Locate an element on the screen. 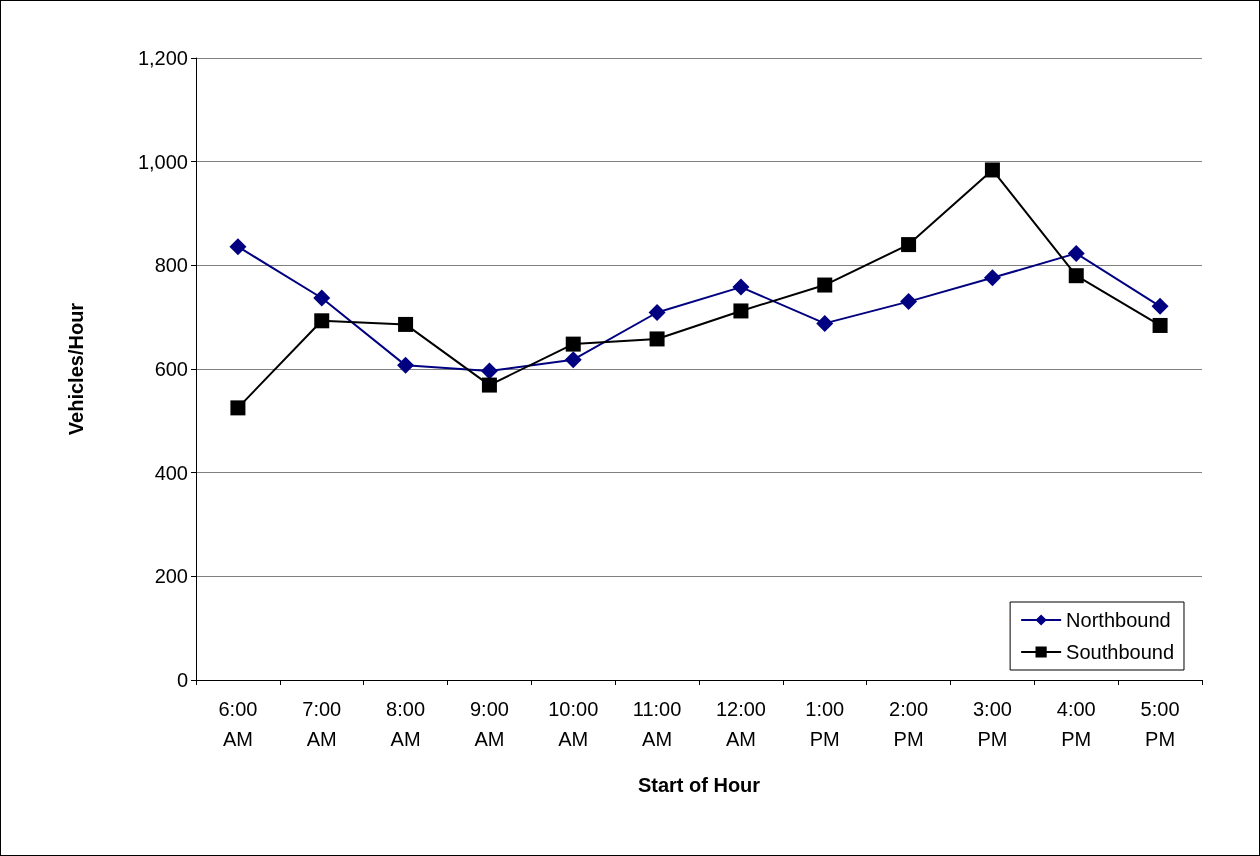 This screenshot has width=1260, height=856. x-tick-label: 9:00 AM is located at coordinates (489, 724).